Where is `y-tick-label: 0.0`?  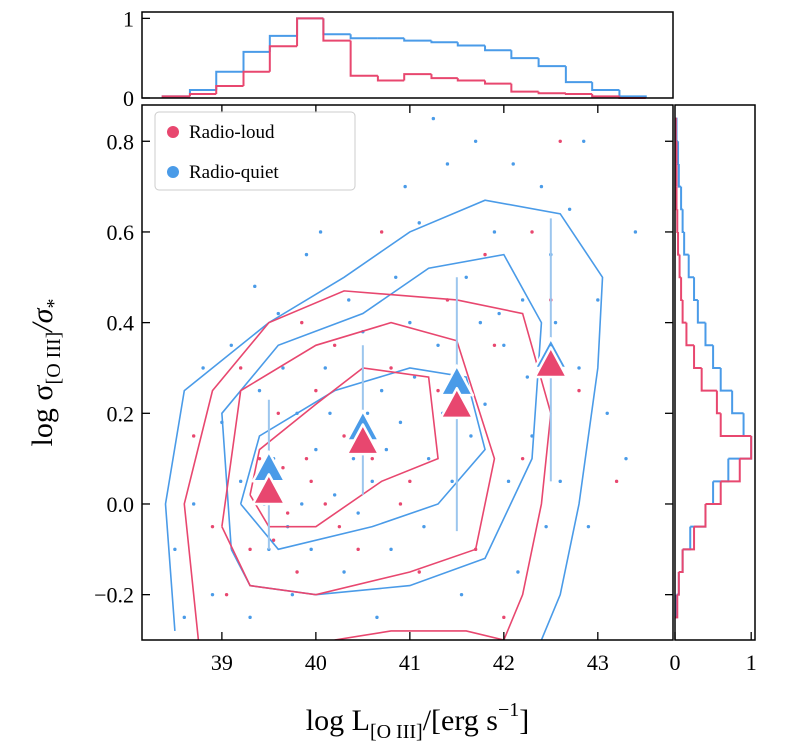 y-tick-label: 0.0 is located at coordinates (121, 504).